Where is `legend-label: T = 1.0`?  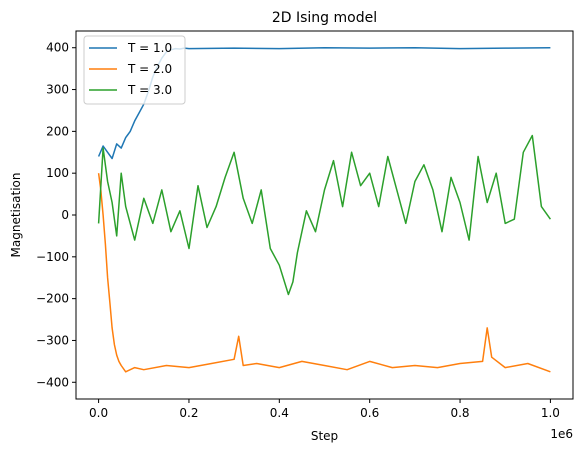
legend-label: T = 1.0 is located at coordinates (149, 48).